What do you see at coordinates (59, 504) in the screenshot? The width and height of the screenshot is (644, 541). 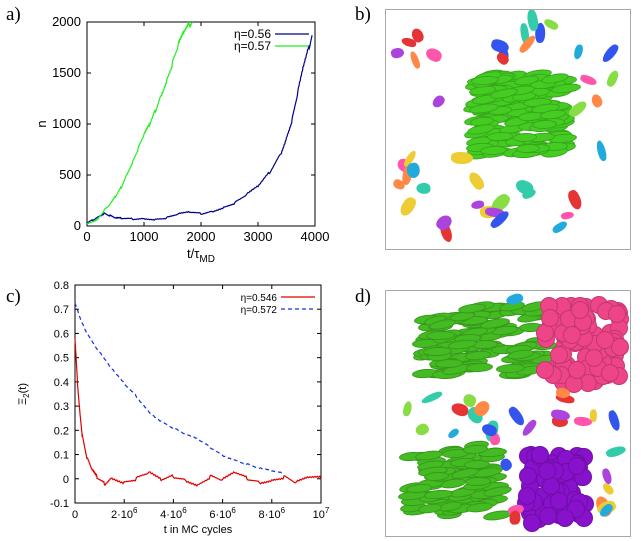 I see `y-tick-label-c: -0.1` at bounding box center [59, 504].